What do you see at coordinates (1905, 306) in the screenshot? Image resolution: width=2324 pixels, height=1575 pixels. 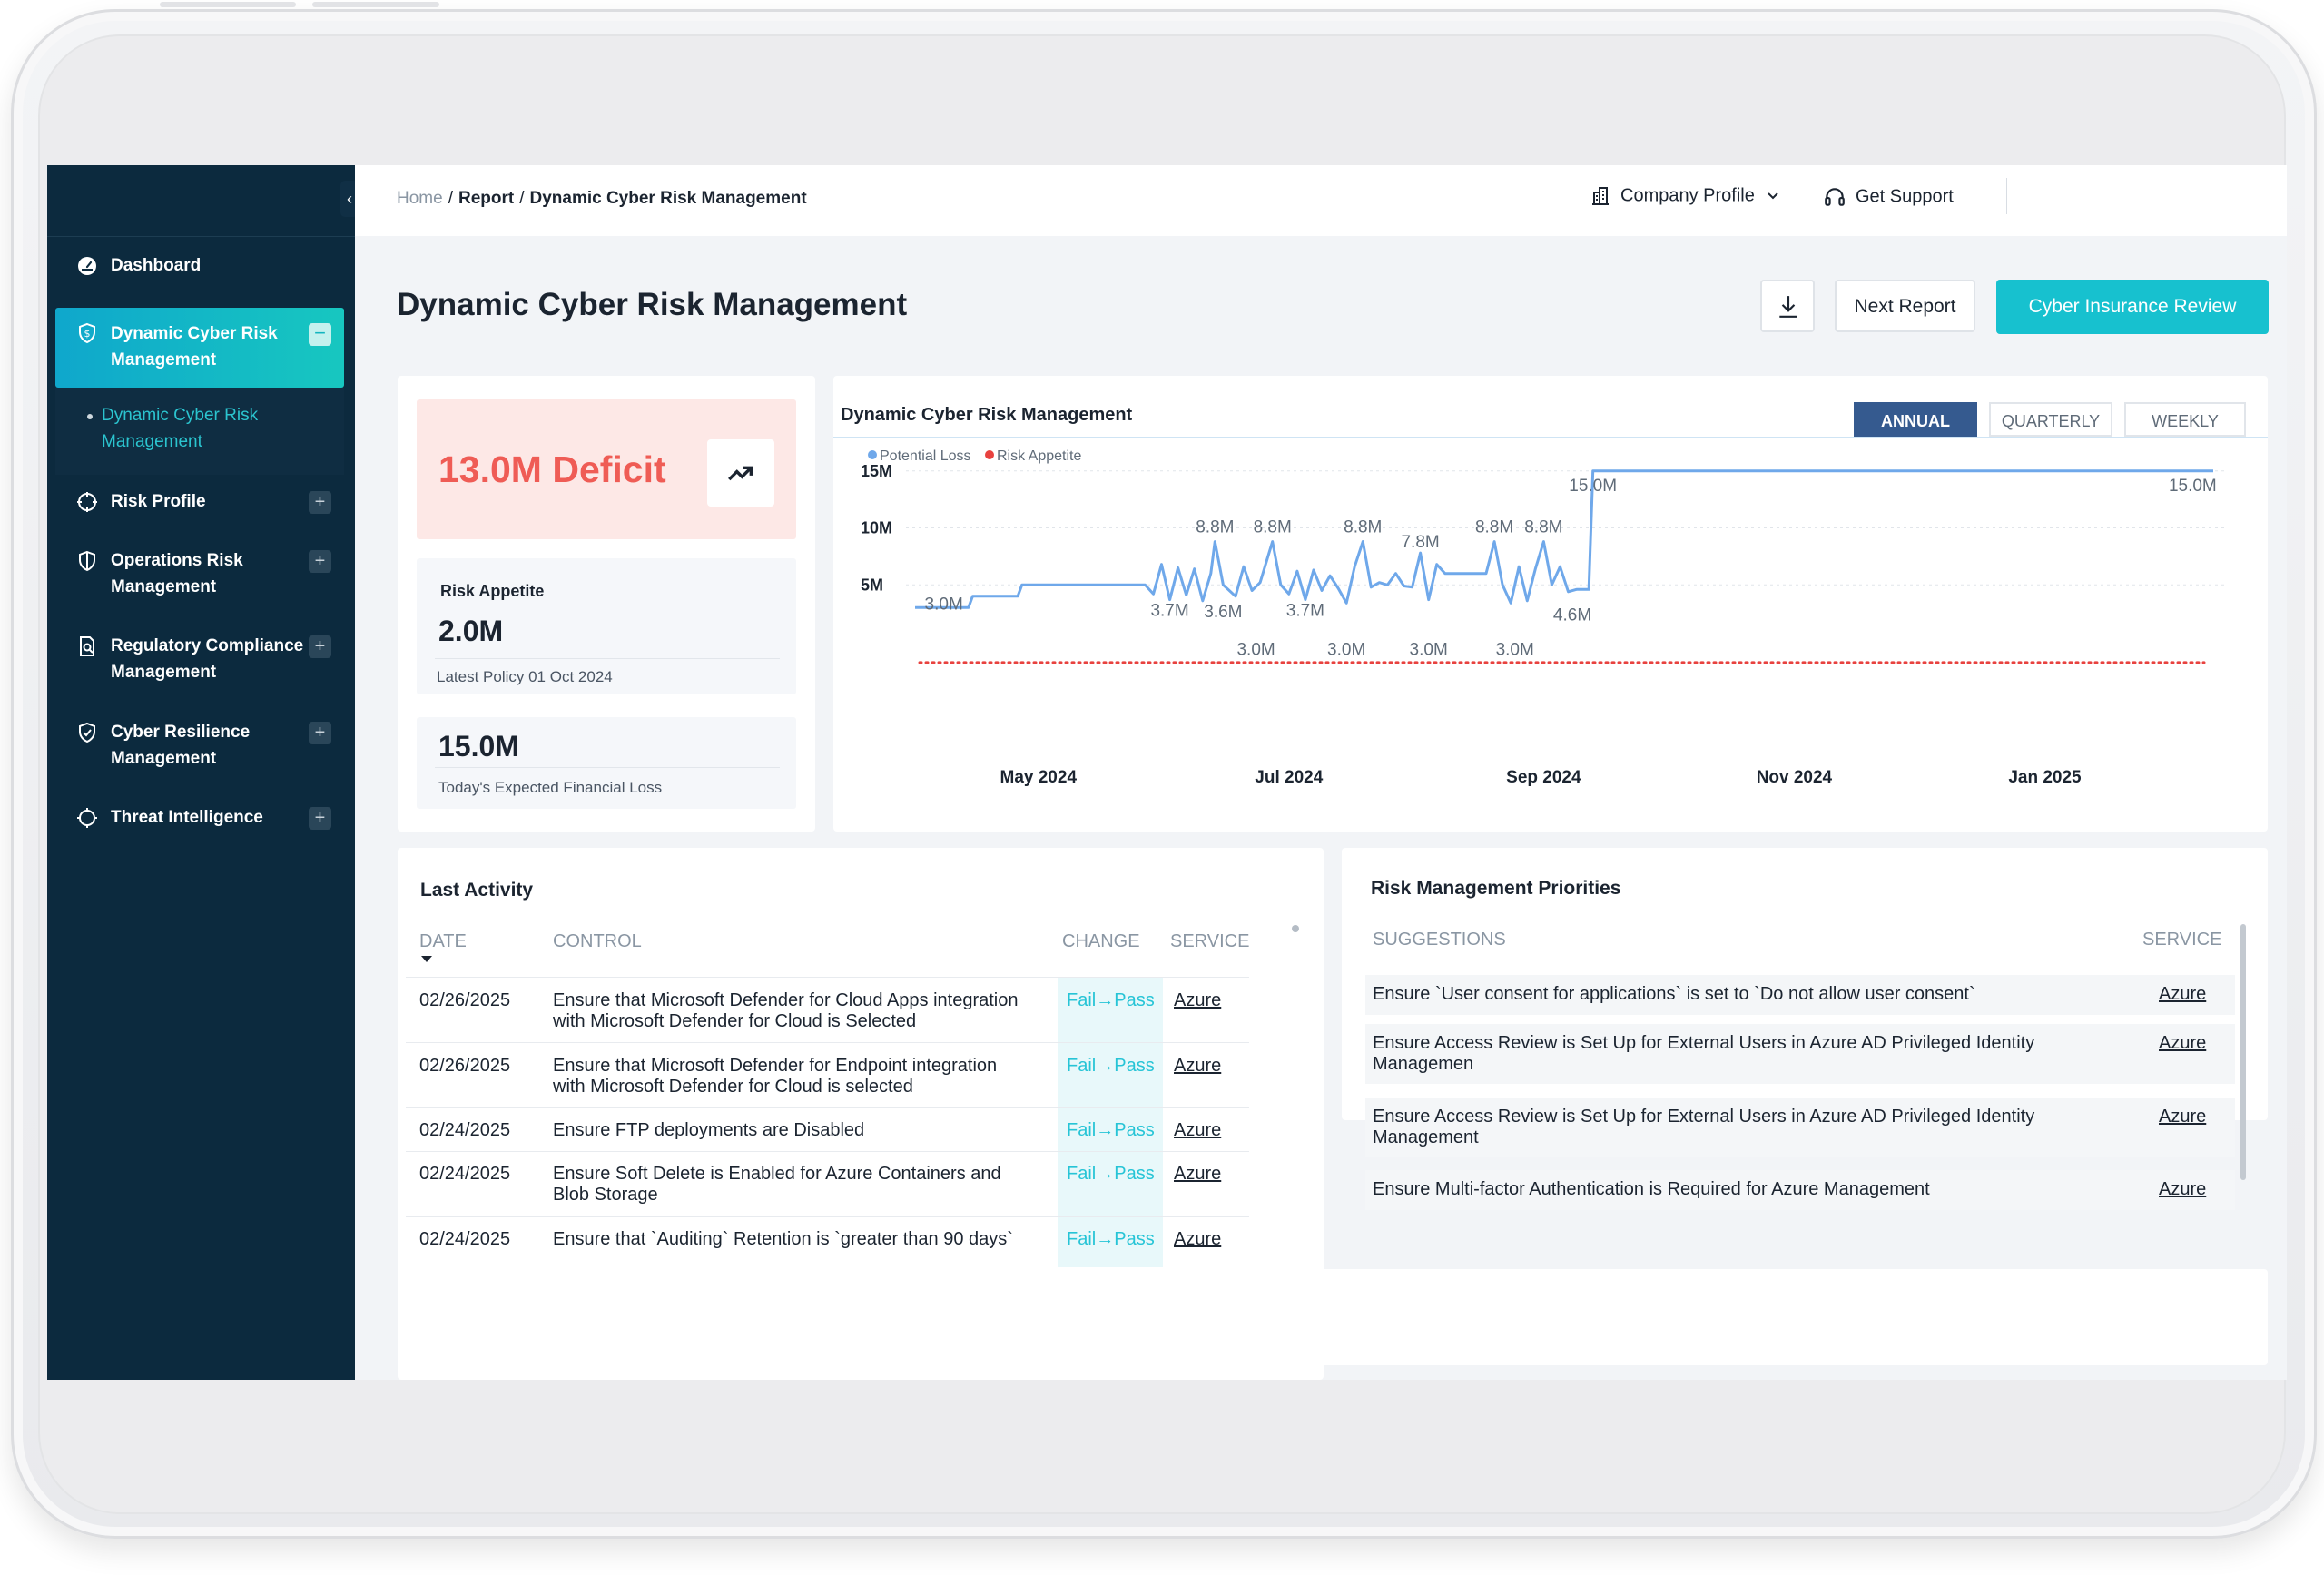 I see `next-report-button: Next Report` at bounding box center [1905, 306].